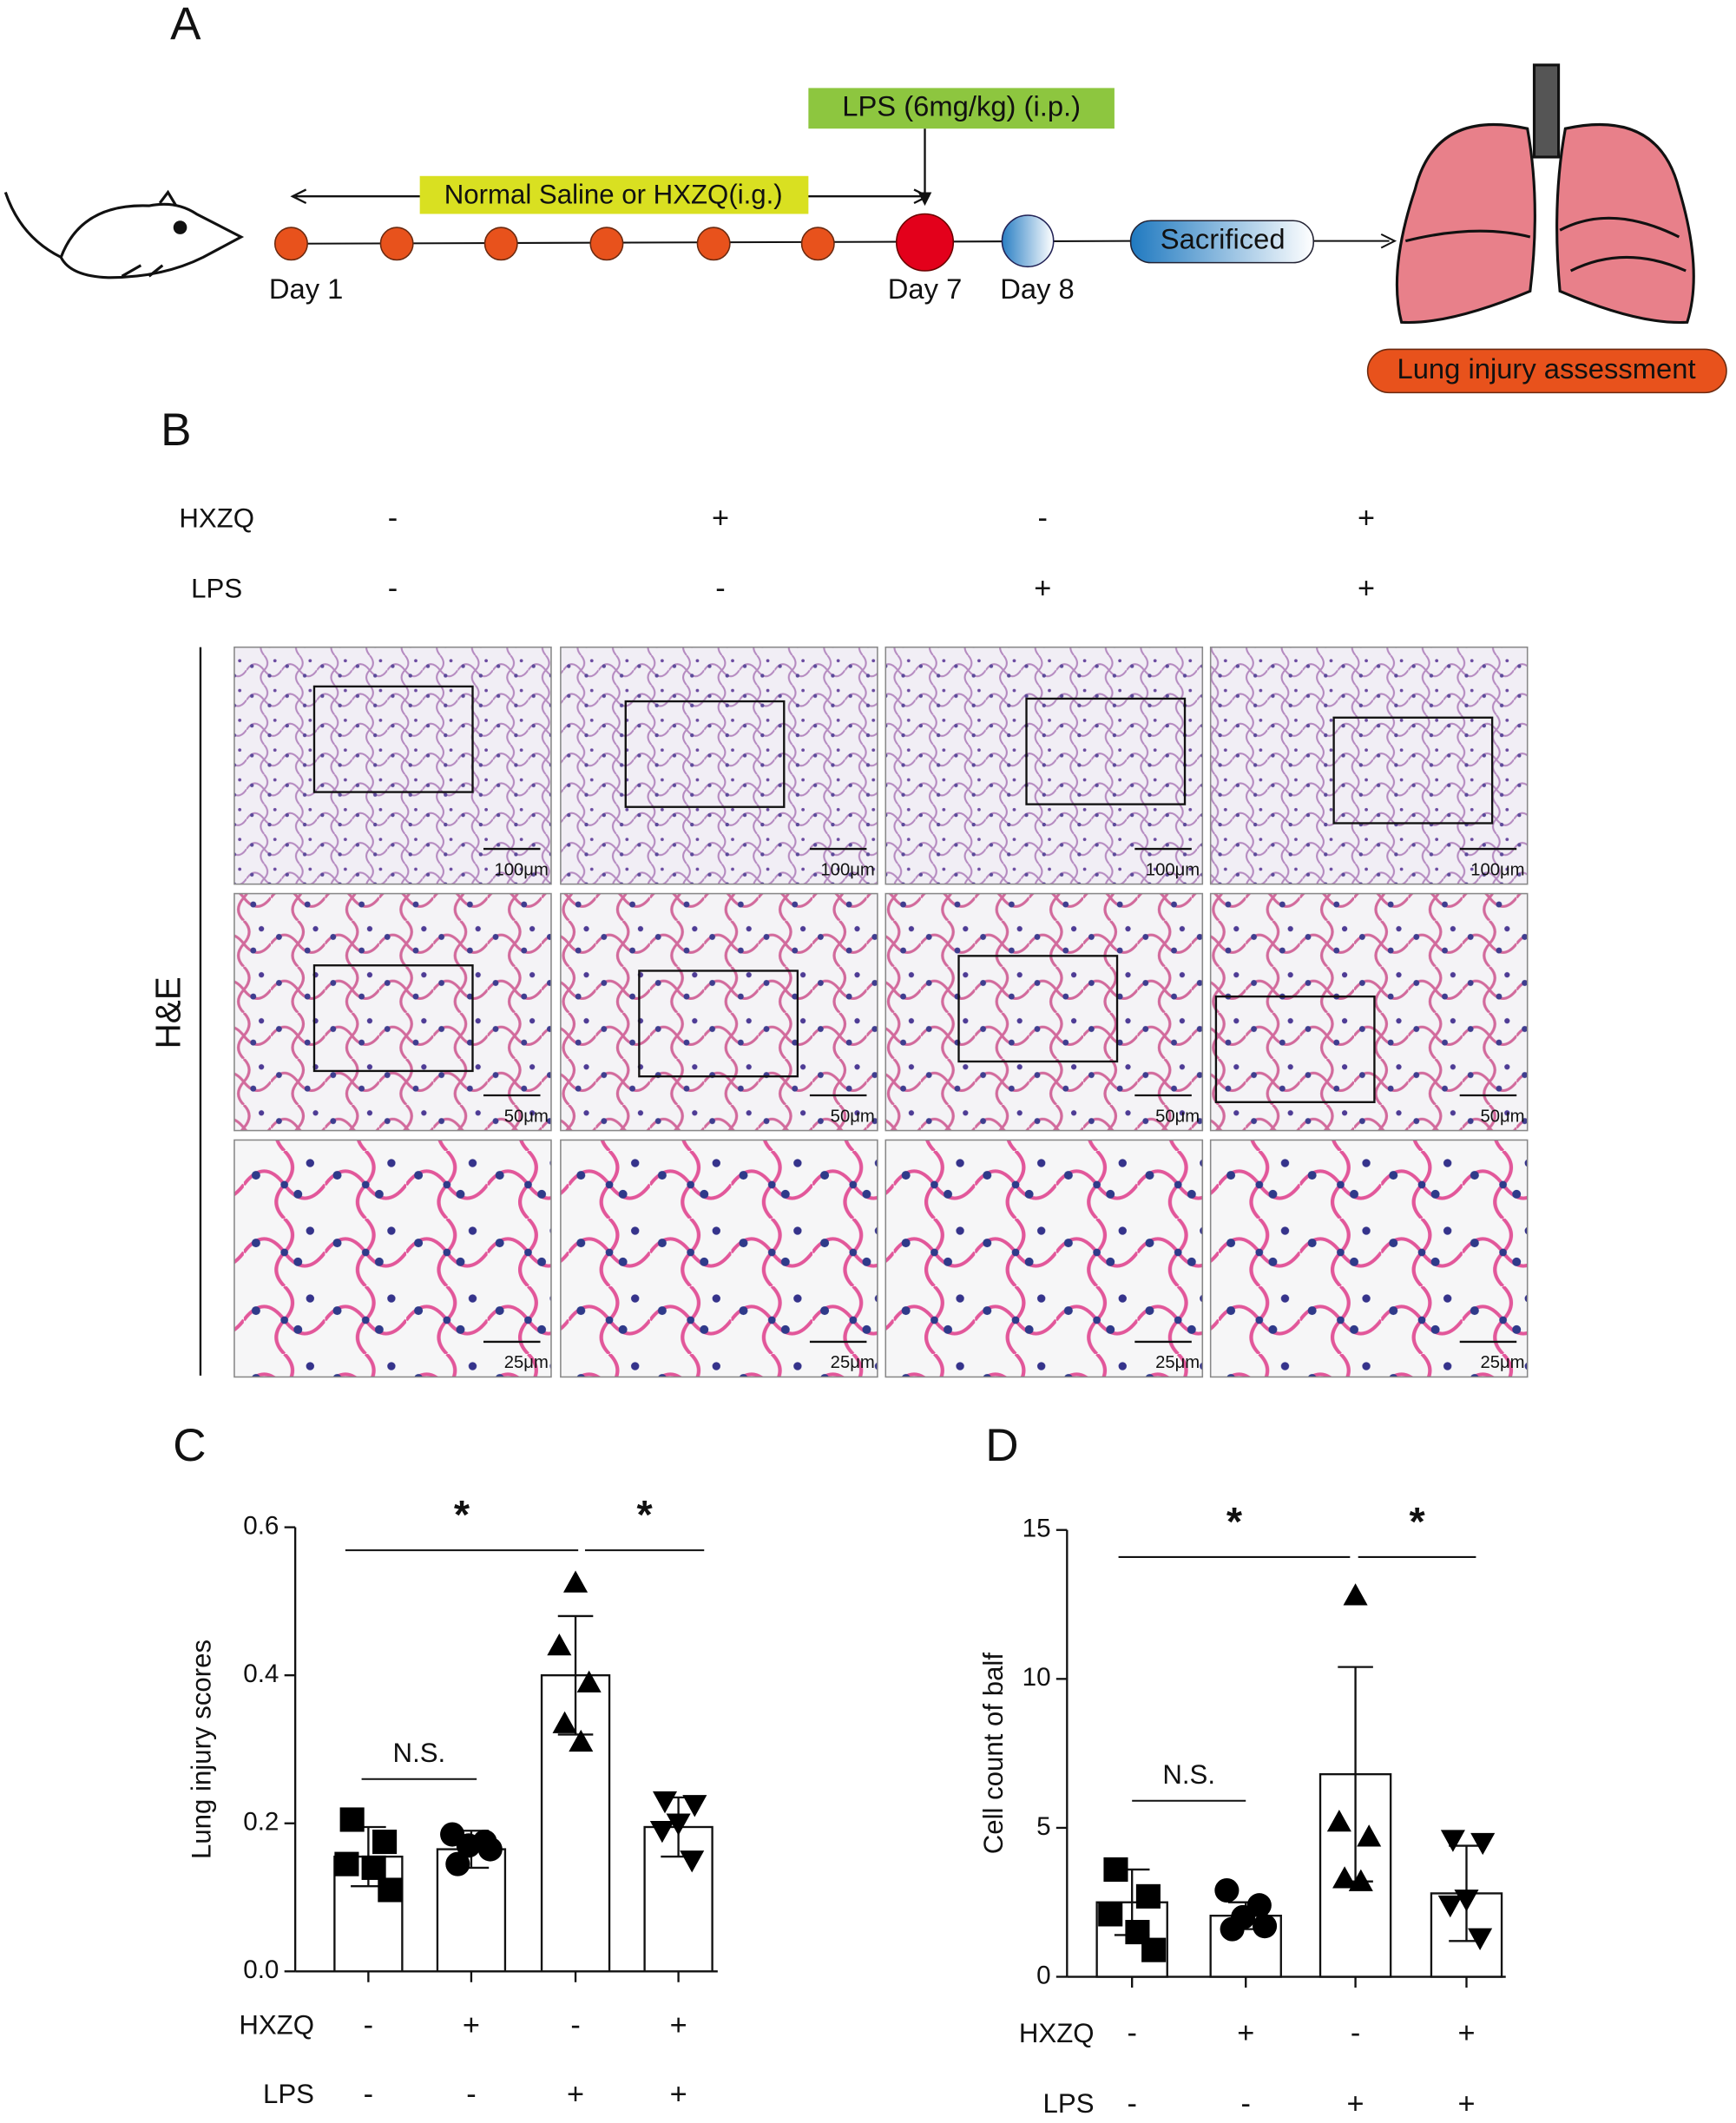 Image resolution: width=1736 pixels, height=2123 pixels. Describe the element at coordinates (1546, 368) in the screenshot. I see `assessment-label: Lung injury assessment` at that location.